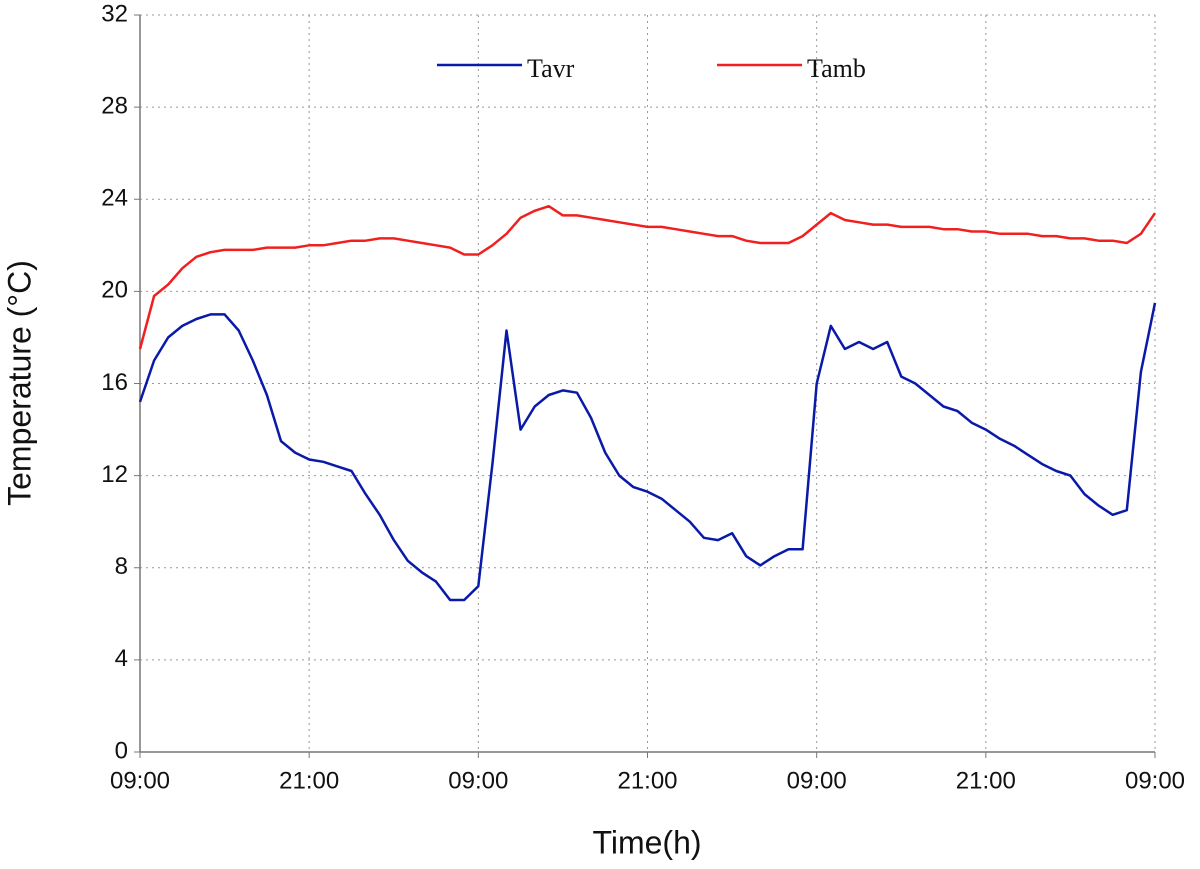 This screenshot has width=1200, height=869. I want to click on y-tick-label: 20, so click(114, 290).